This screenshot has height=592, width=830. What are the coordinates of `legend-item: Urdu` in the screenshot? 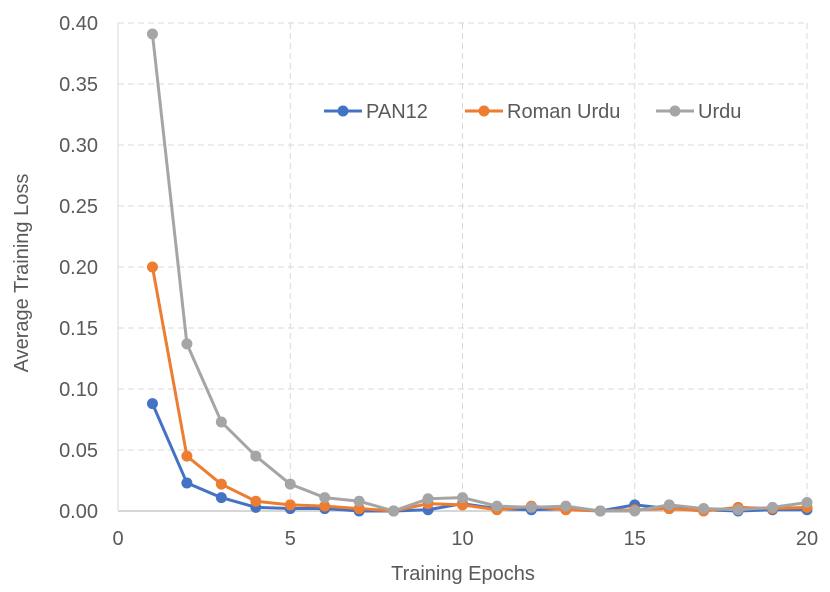 It's located at (698, 112).